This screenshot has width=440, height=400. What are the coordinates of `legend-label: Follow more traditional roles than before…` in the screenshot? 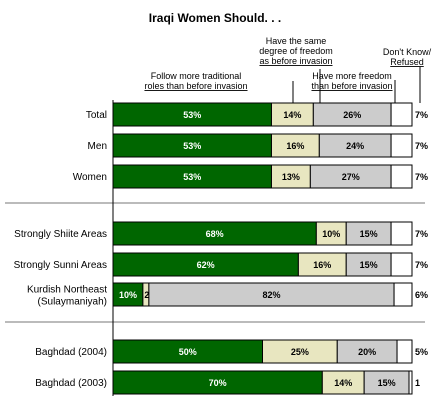 It's located at (195, 81).